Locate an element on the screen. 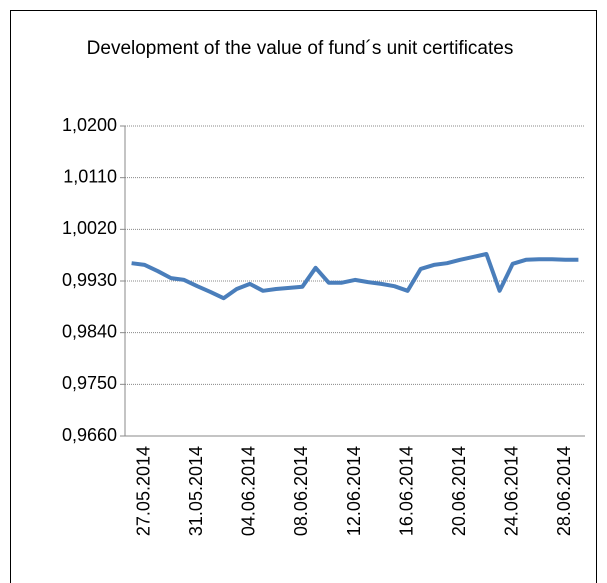 The width and height of the screenshot is (607, 583). y-tick-label: 1,0110 is located at coordinates (90, 176).